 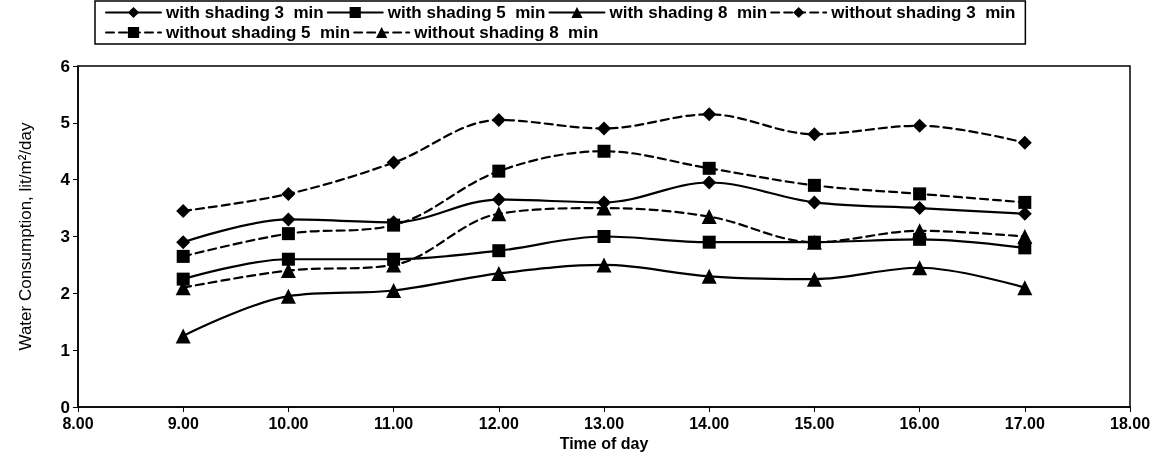 What do you see at coordinates (919, 423) in the screenshot?
I see `x-tick-label: 16.00` at bounding box center [919, 423].